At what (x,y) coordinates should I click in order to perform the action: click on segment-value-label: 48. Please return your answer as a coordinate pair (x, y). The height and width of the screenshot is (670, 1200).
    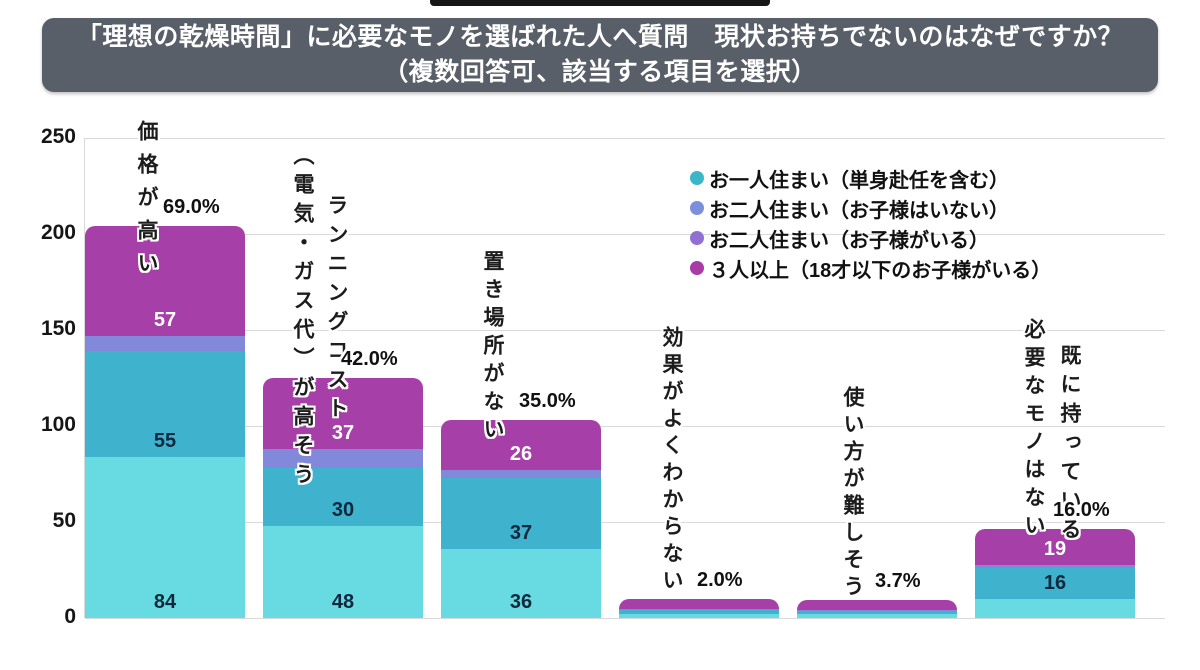
    Looking at the image, I should click on (343, 602).